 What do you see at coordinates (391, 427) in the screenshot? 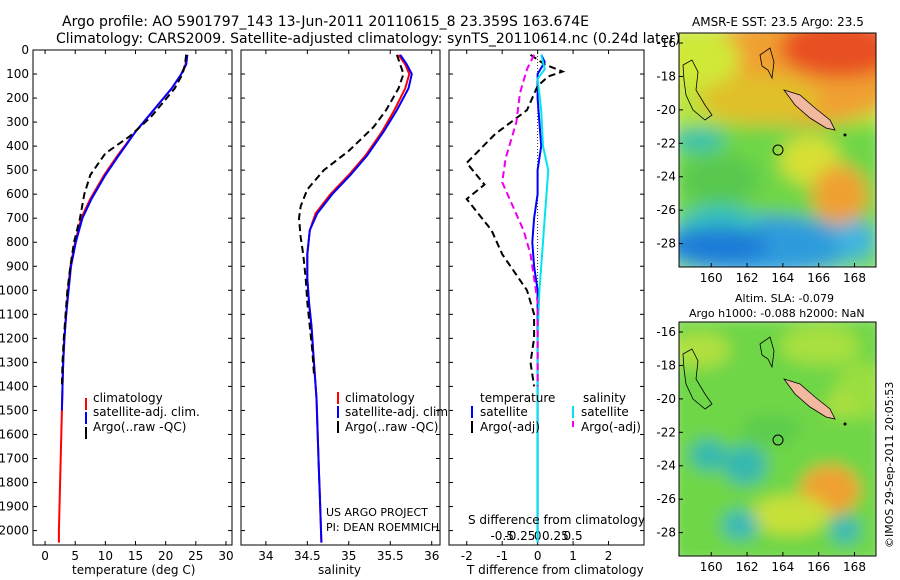
I see `legend-argo-2: Argo(..raw -QC)` at bounding box center [391, 427].